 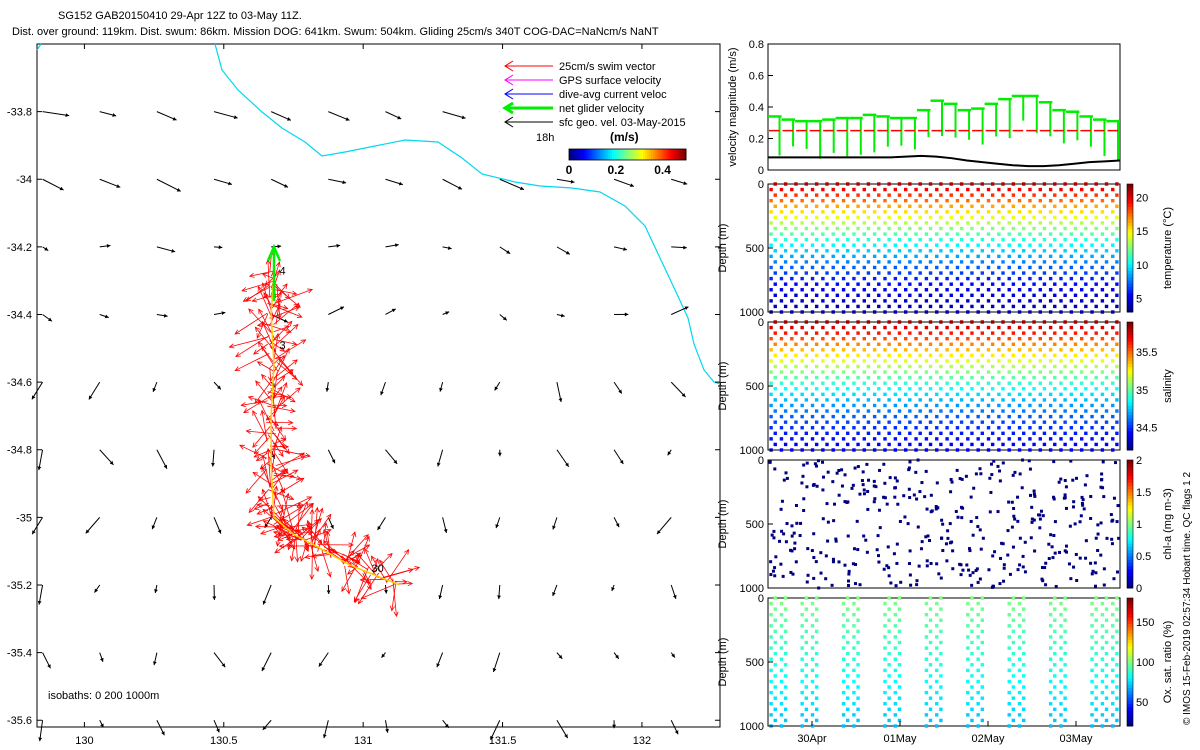 What do you see at coordinates (733, 106) in the screenshot?
I see `vel-ylabel: velocity magnitude (m/s)` at bounding box center [733, 106].